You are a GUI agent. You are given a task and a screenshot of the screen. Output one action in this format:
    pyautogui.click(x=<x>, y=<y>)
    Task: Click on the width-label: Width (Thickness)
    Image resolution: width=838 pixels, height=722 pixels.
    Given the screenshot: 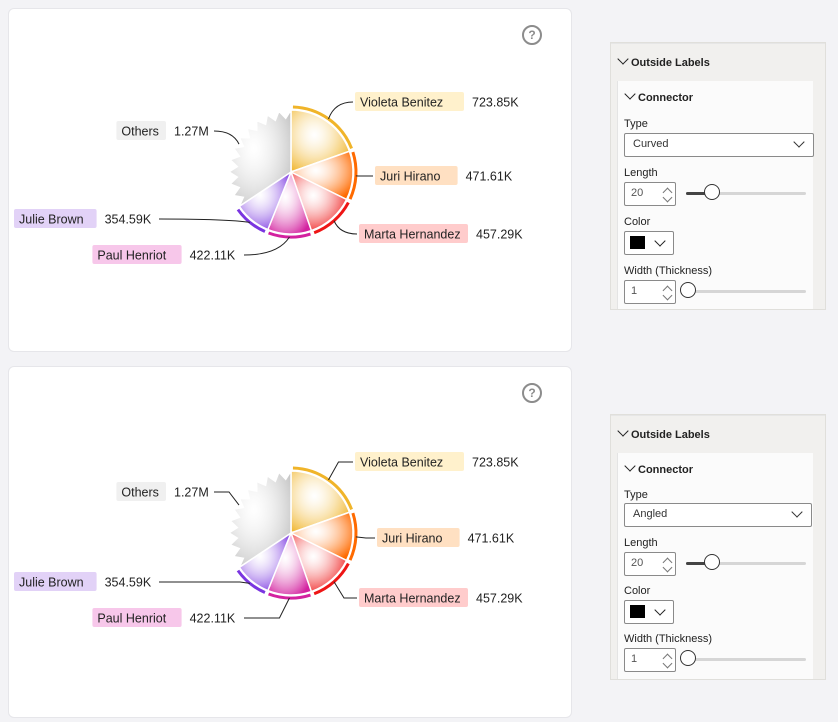 What is the action you would take?
    pyautogui.click(x=668, y=271)
    